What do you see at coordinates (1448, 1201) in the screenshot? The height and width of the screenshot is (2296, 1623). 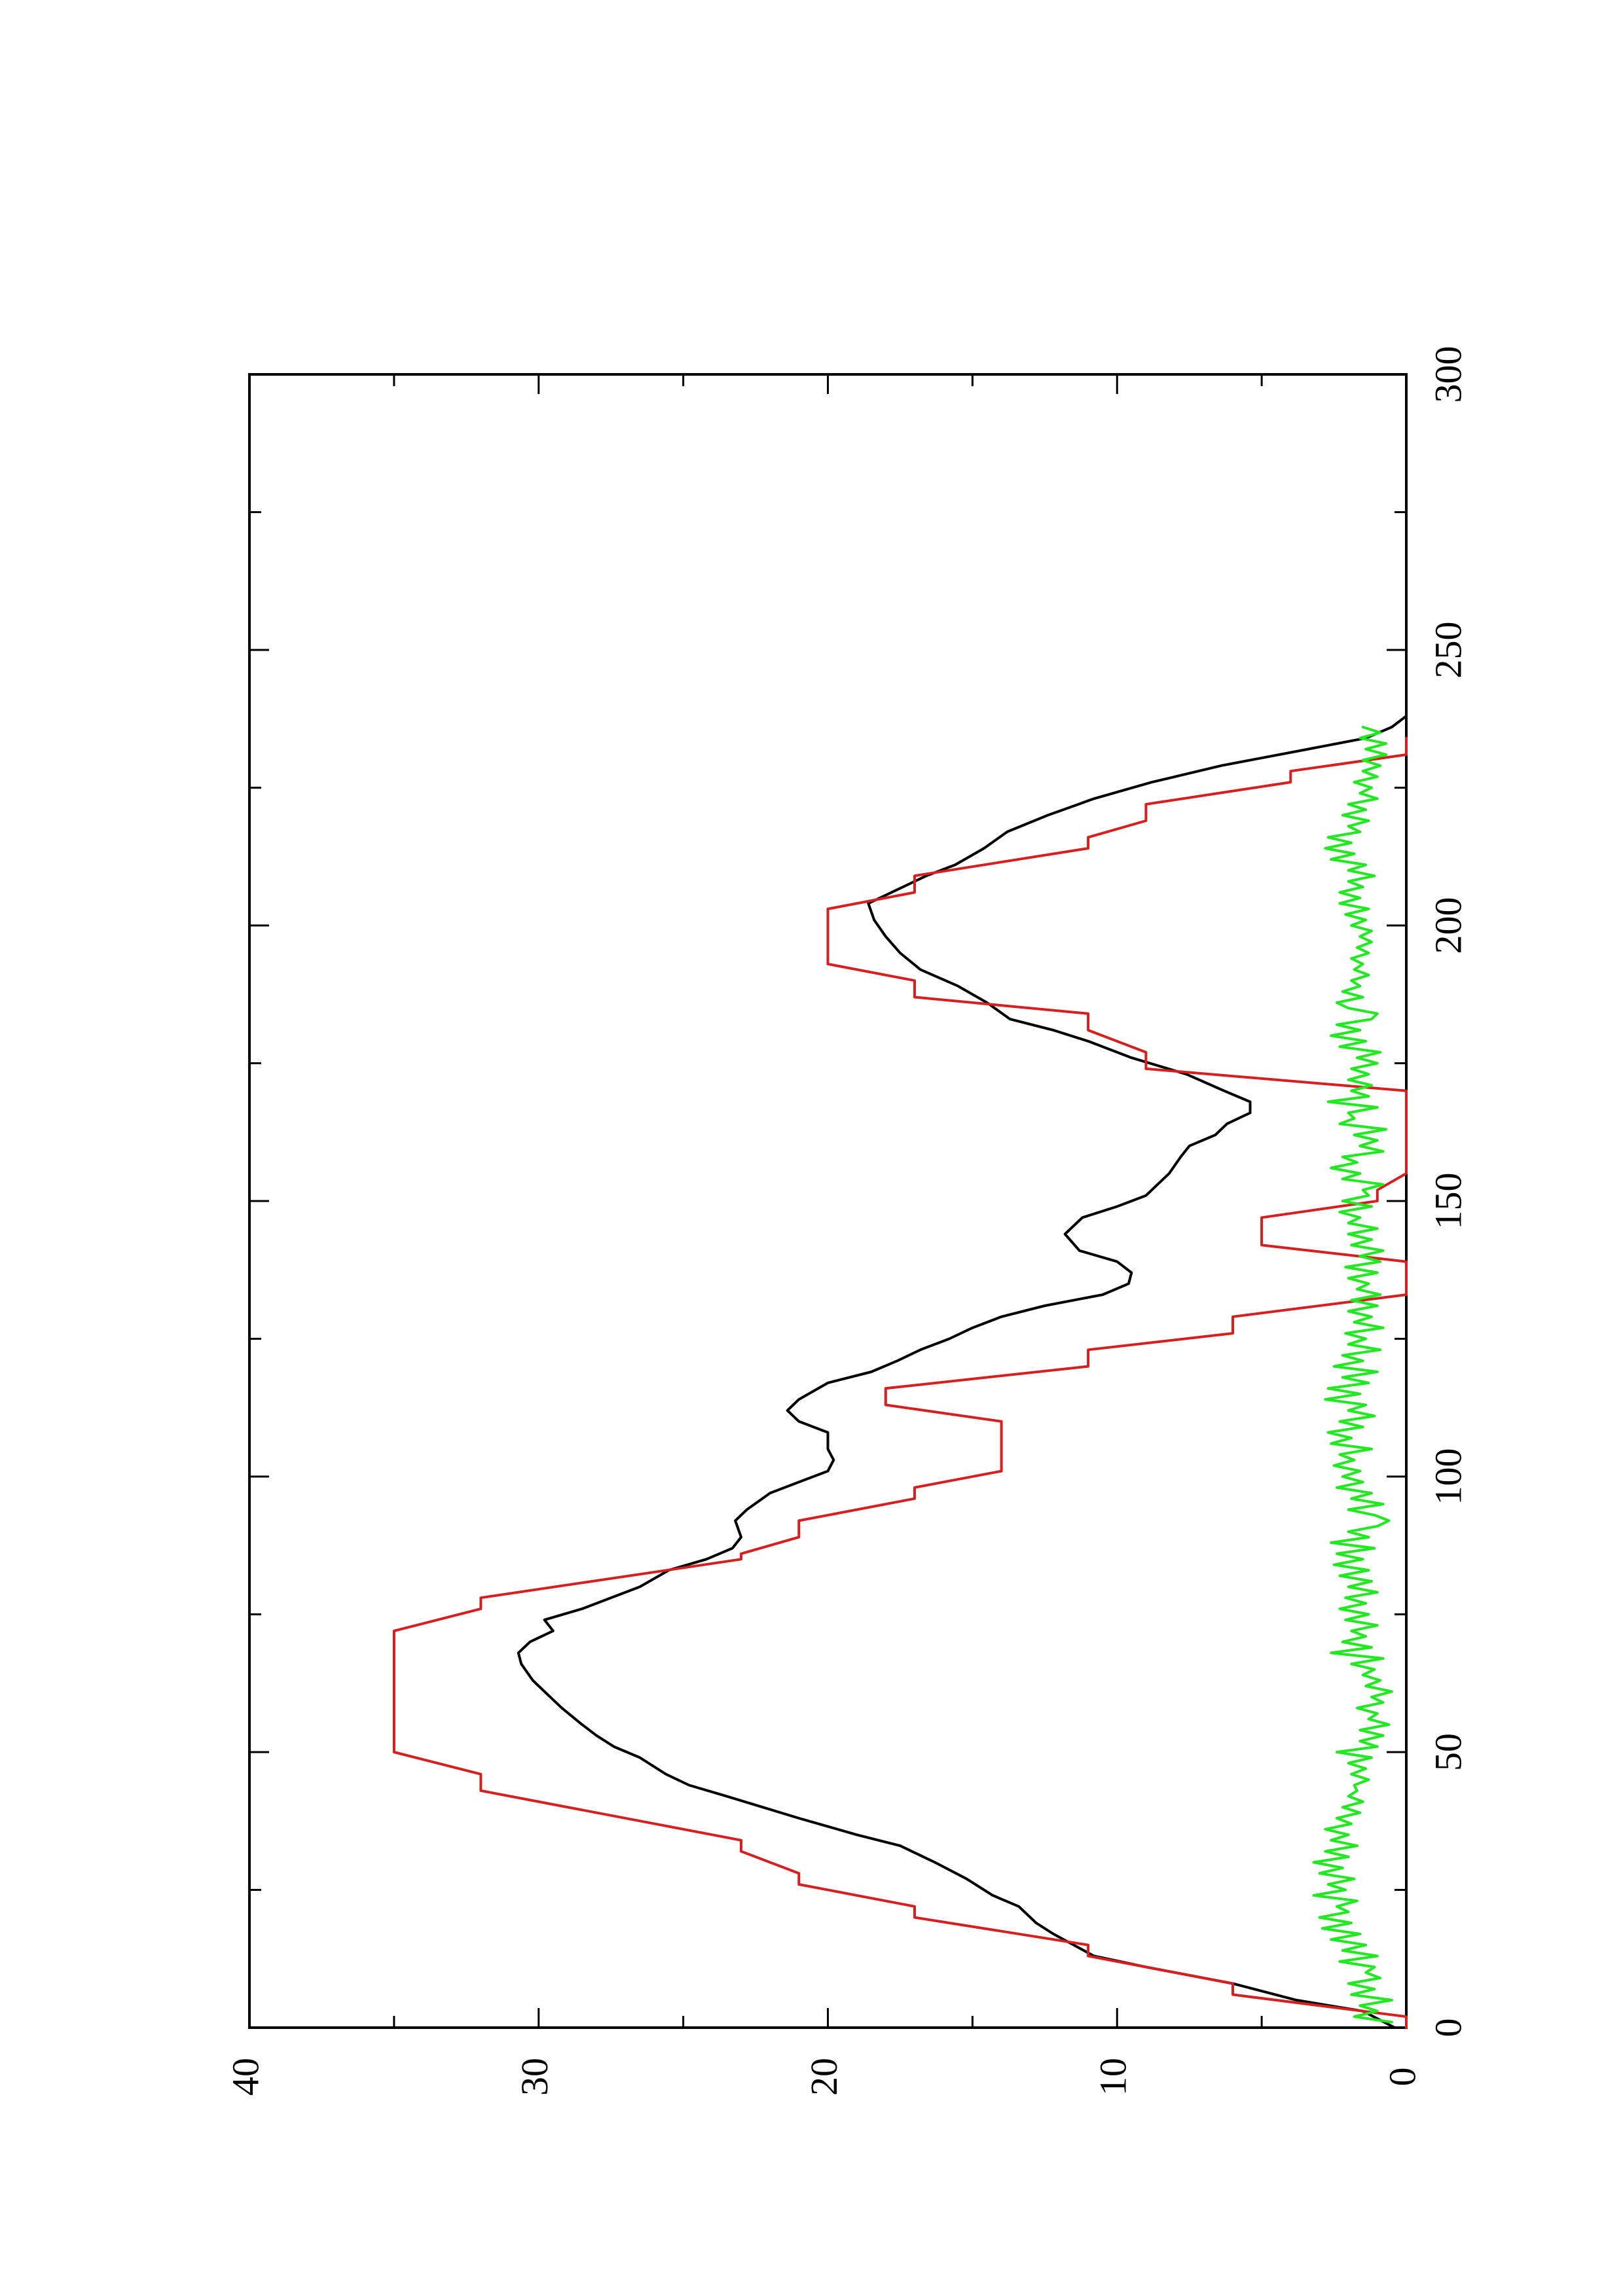 I see `x-tick-label: 150` at bounding box center [1448, 1201].